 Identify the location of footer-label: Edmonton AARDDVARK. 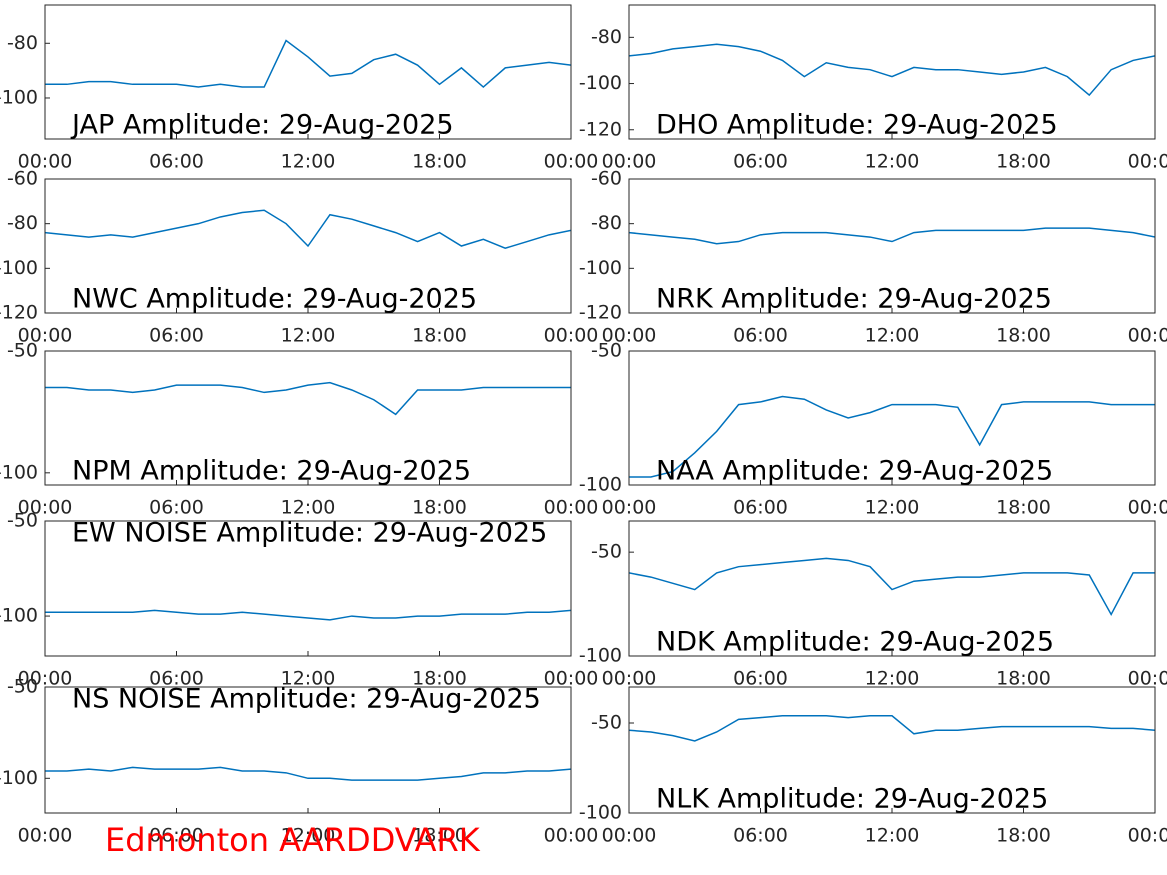
(293, 840).